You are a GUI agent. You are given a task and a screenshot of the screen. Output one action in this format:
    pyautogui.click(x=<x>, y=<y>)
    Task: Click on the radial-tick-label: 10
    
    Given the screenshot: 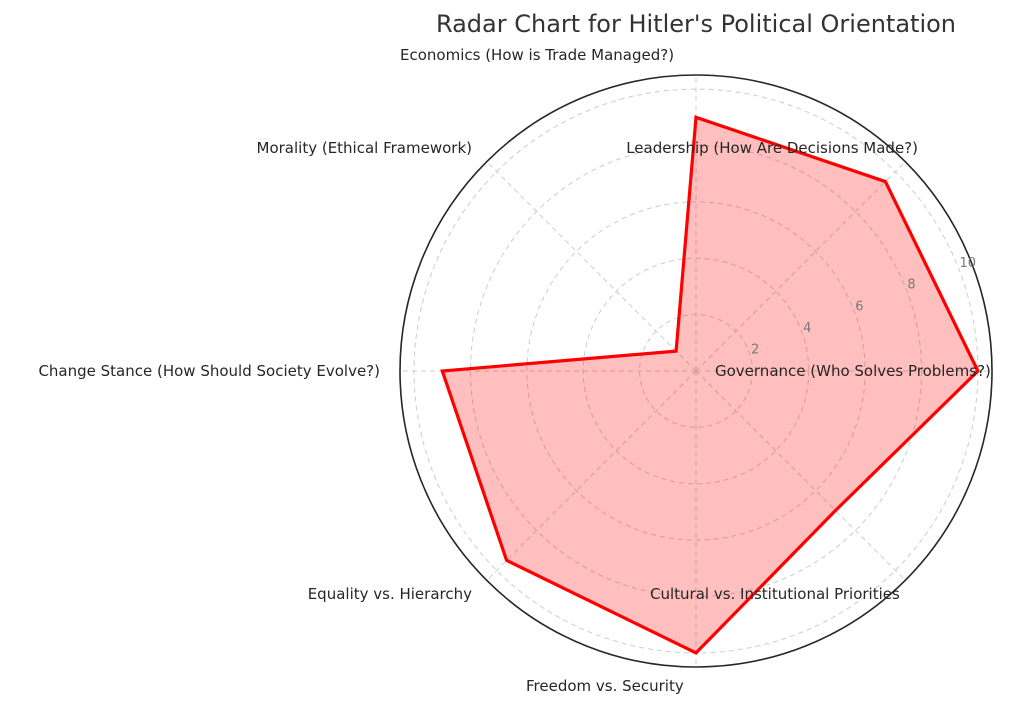 What is the action you would take?
    pyautogui.click(x=967, y=263)
    